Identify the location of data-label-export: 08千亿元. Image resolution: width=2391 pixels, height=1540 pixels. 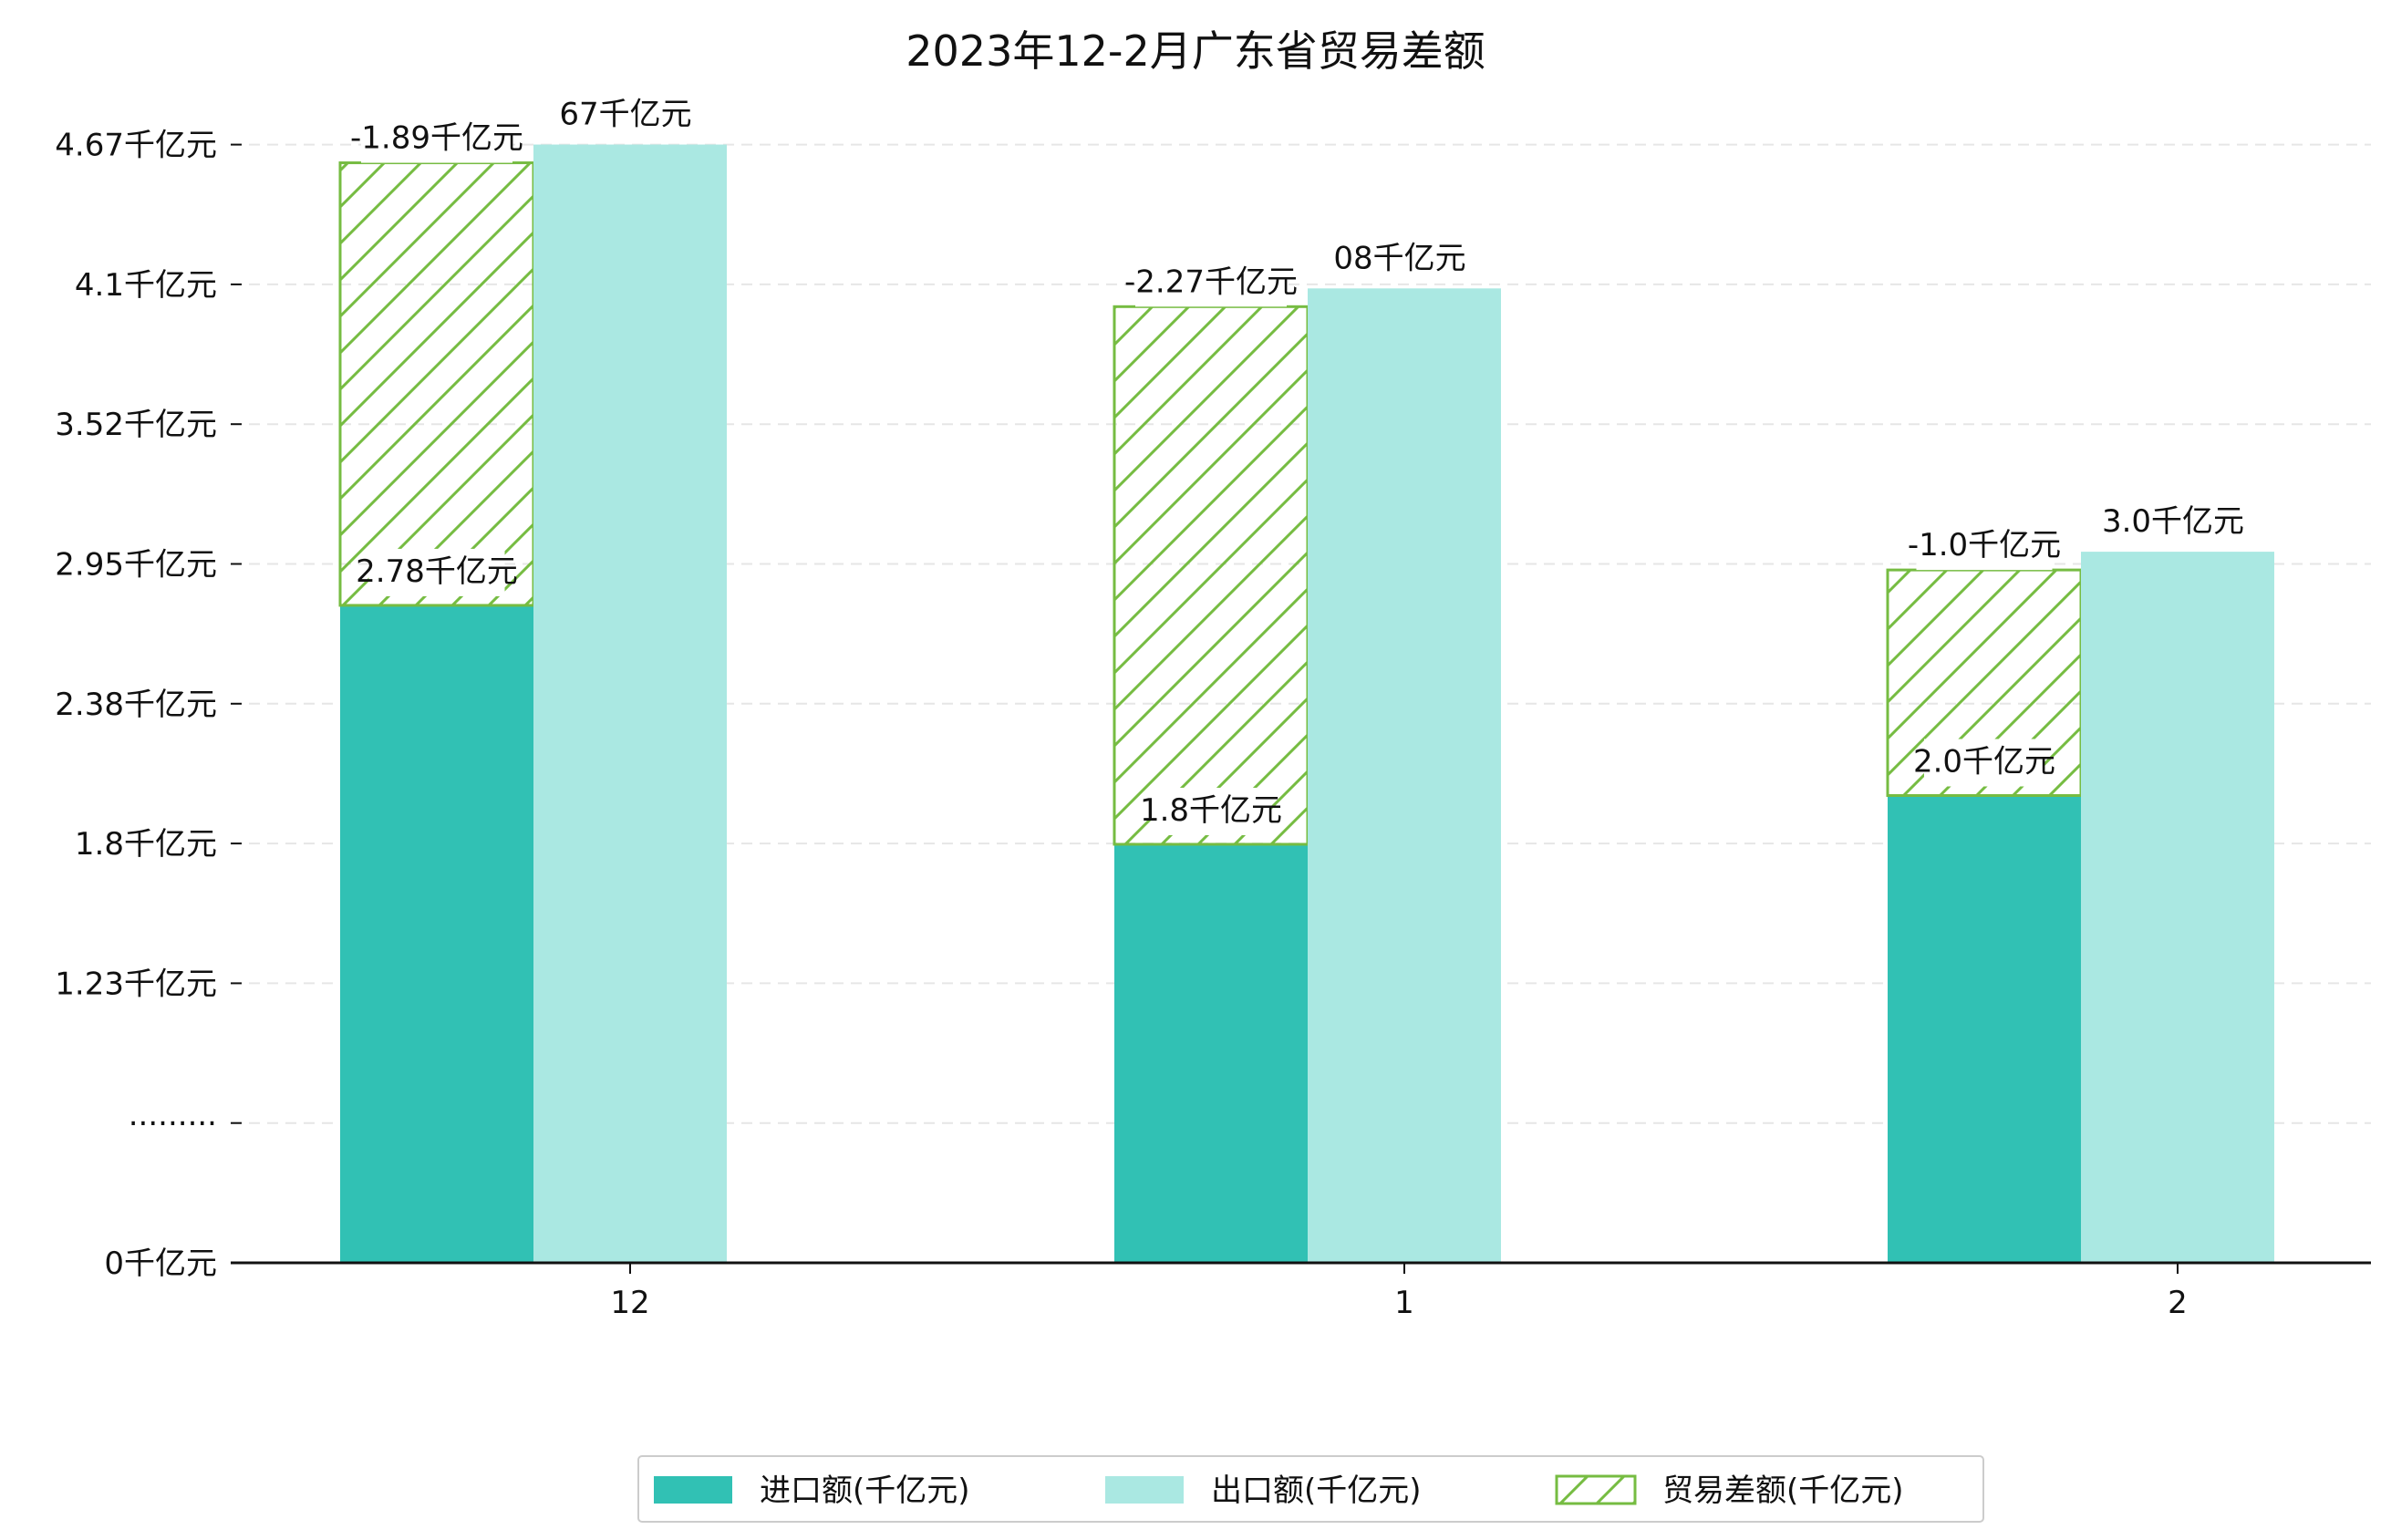
(1399, 258).